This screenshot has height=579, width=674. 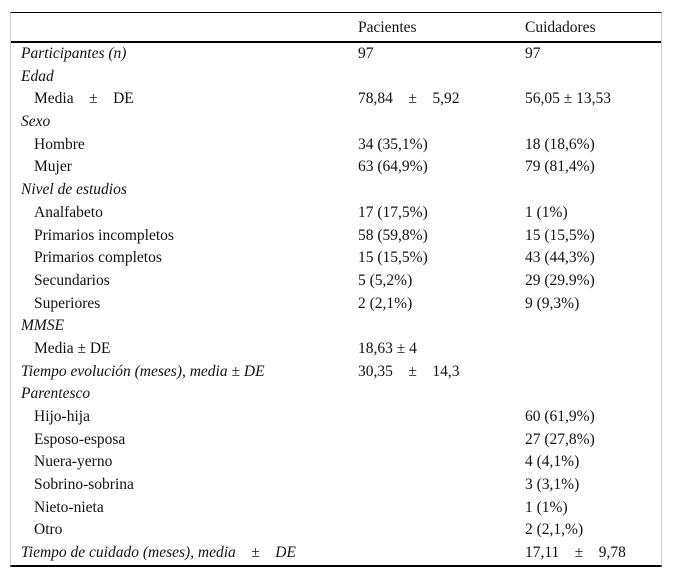 I want to click on table-row: Hombre 34 (35,1%) 18 (18,6%), so click(x=336, y=145).